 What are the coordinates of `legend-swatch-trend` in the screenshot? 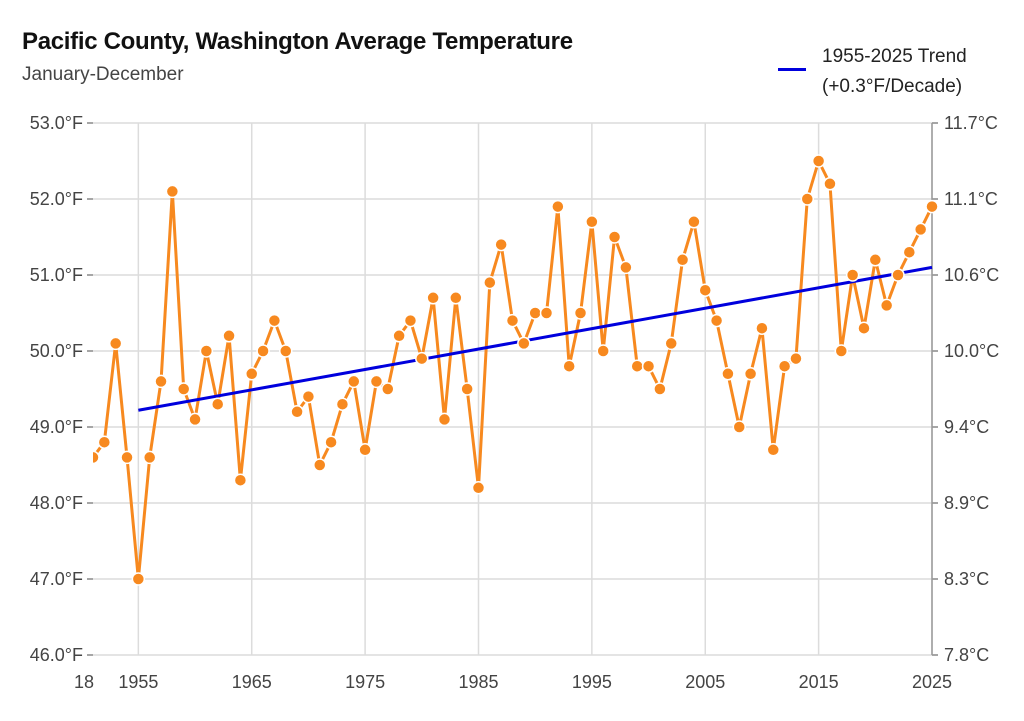 It's located at (792, 69).